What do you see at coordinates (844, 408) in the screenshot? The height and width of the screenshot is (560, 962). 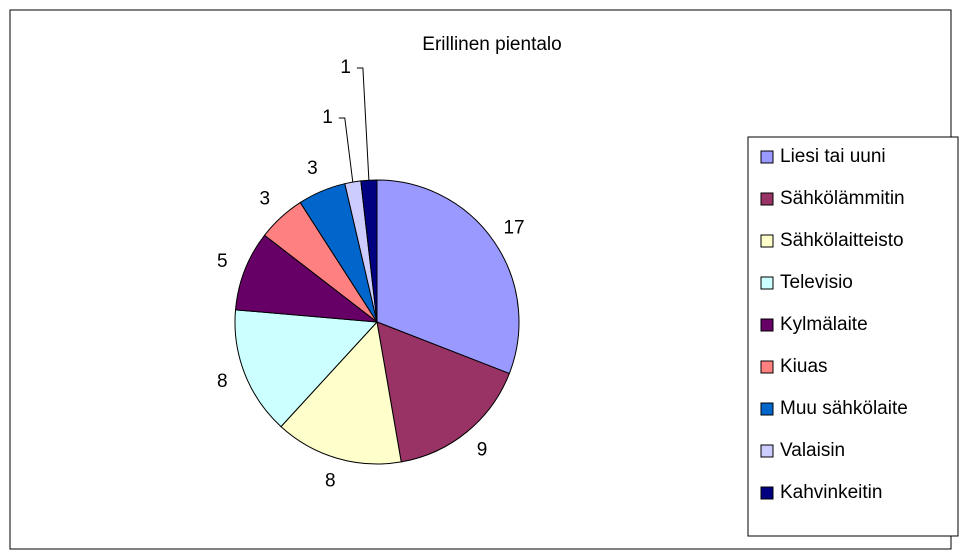 I see `legend-label: Muu sähkölaite` at bounding box center [844, 408].